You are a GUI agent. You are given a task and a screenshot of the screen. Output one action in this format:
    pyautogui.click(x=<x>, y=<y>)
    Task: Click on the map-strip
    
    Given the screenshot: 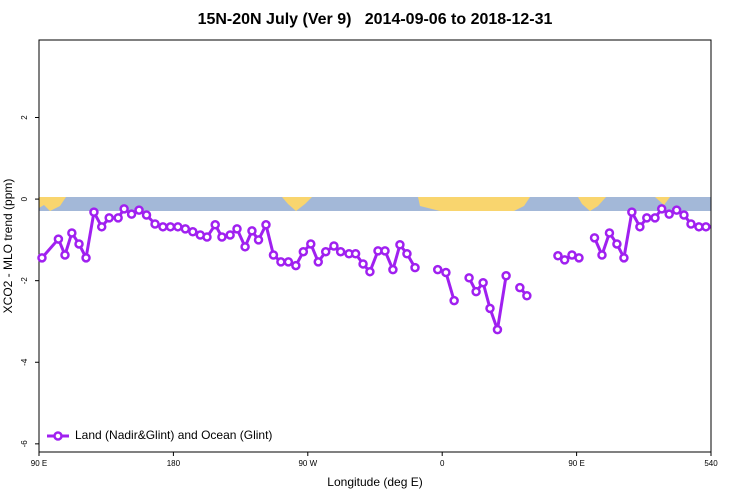 What is the action you would take?
    pyautogui.click(x=375, y=204)
    